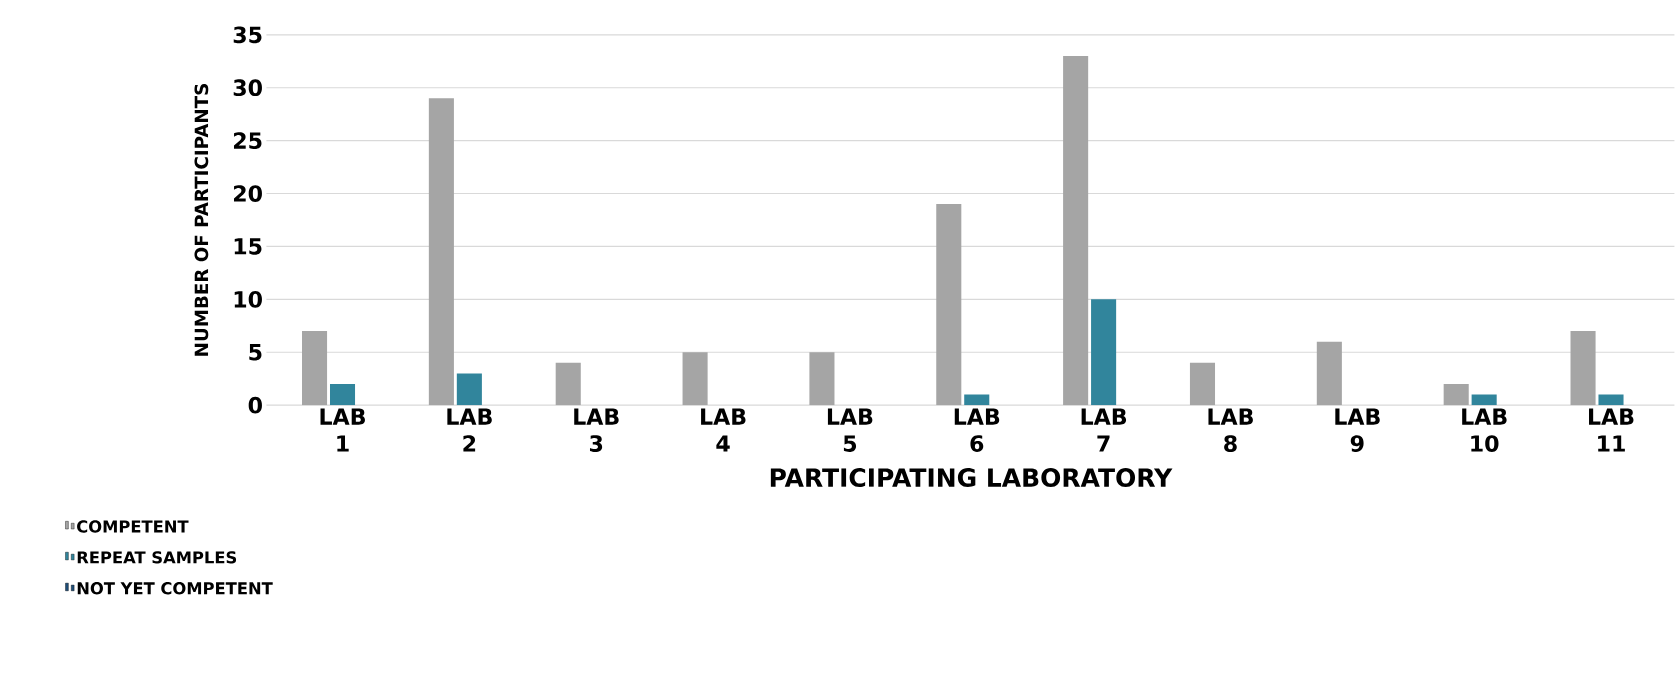  What do you see at coordinates (201, 220) in the screenshot?
I see `y-axis-title: NUMBER OF PARTICIPANTS` at bounding box center [201, 220].